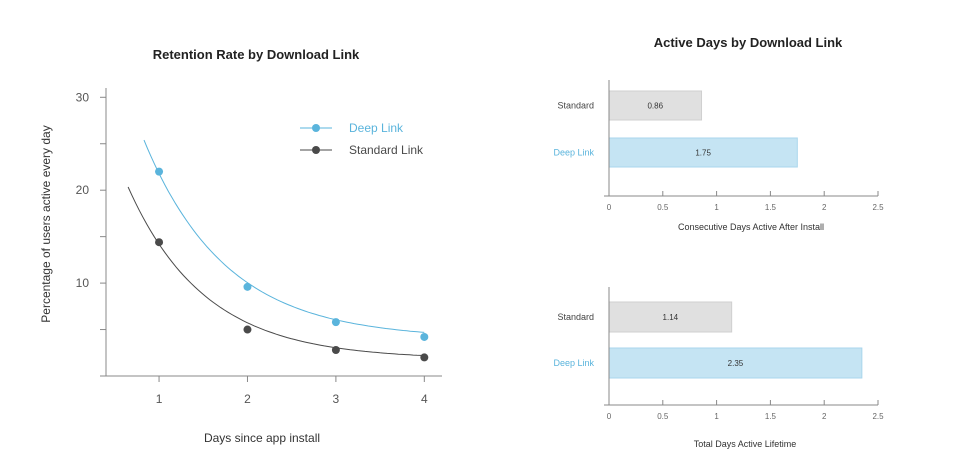 The height and width of the screenshot is (472, 958). Describe the element at coordinates (256, 54) in the screenshot. I see `line-chart-title: Retention Rate by Download Link` at that location.